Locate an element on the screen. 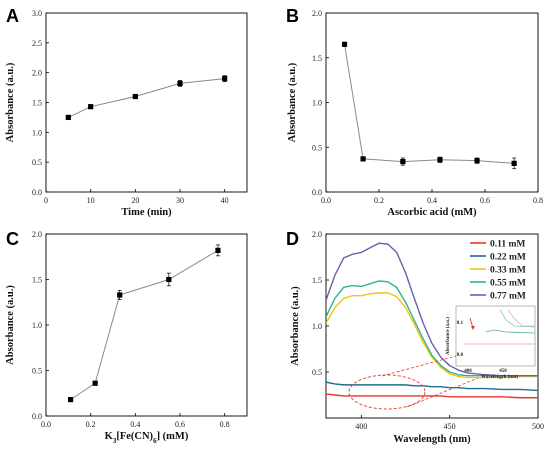  inset-arrowhead-icon is located at coordinates (473, 328).